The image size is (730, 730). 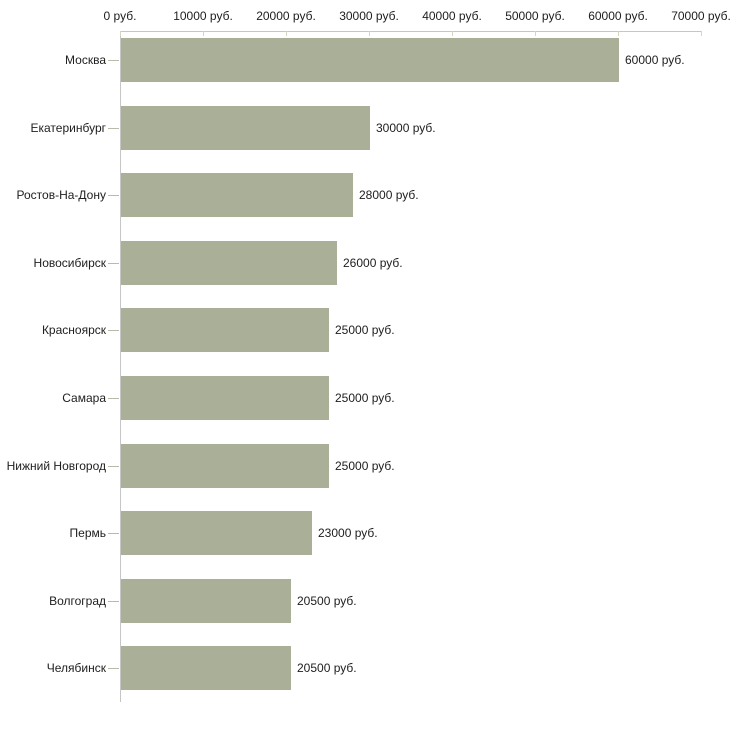 What do you see at coordinates (655, 60) in the screenshot?
I see `value-label: 60000 руб.` at bounding box center [655, 60].